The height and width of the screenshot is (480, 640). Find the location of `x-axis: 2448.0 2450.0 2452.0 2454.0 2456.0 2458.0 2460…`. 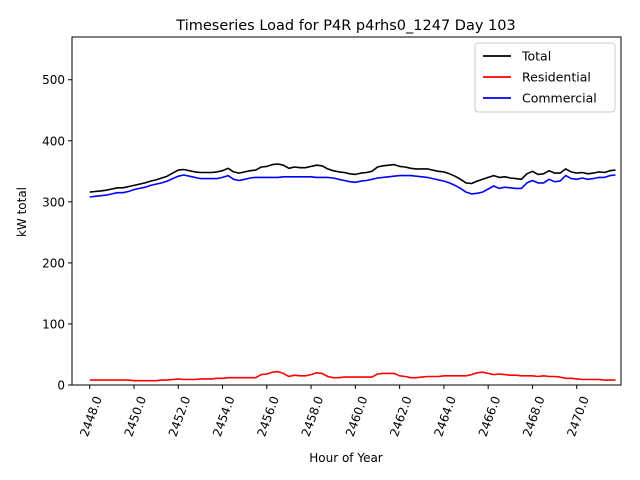

x-axis: 2448.0 2450.0 2452.0 2454.0 2456.0 2458.0 2460… is located at coordinates (334, 412).